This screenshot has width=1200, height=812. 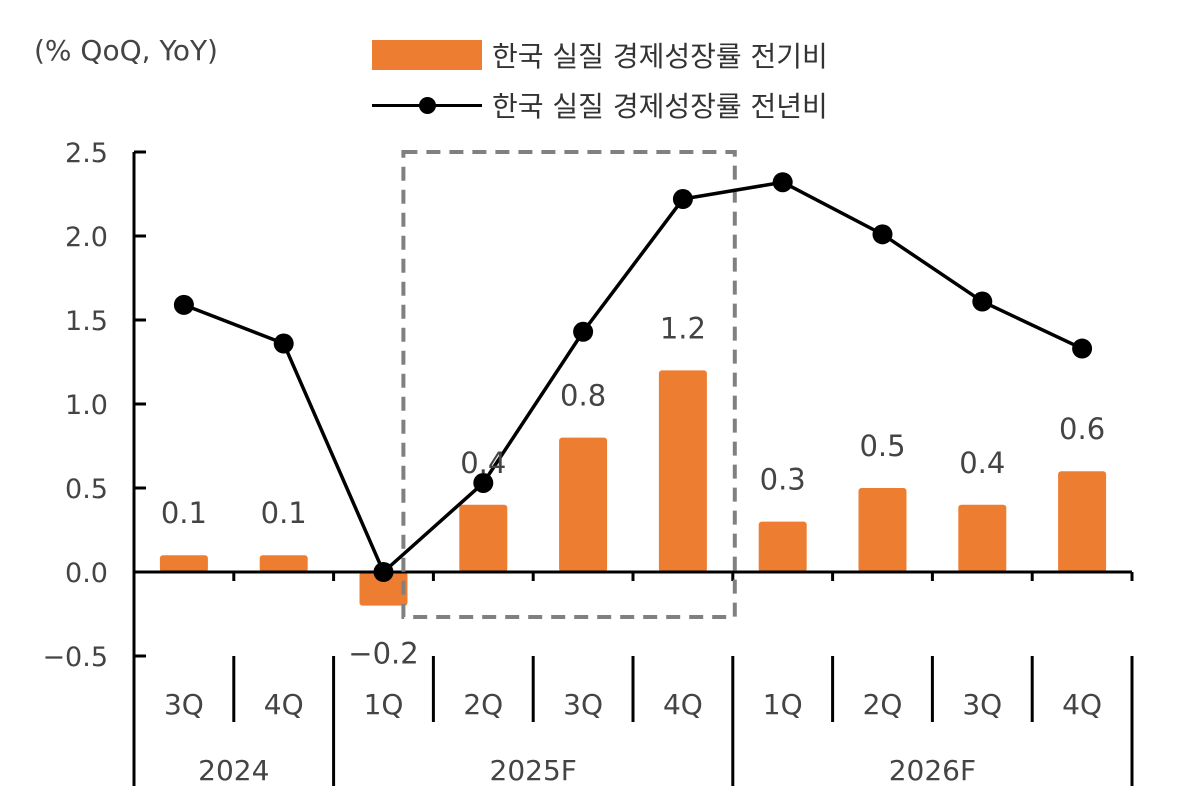 I want to click on legend-line-swatch, so click(x=427, y=105).